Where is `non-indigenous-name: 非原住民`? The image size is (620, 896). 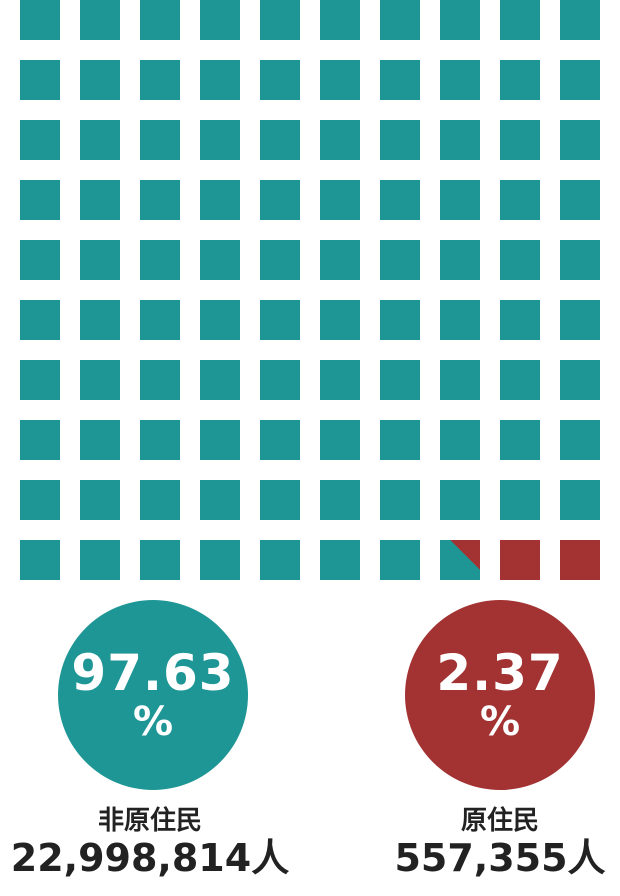
non-indigenous-name: 非原住民 is located at coordinates (149, 821).